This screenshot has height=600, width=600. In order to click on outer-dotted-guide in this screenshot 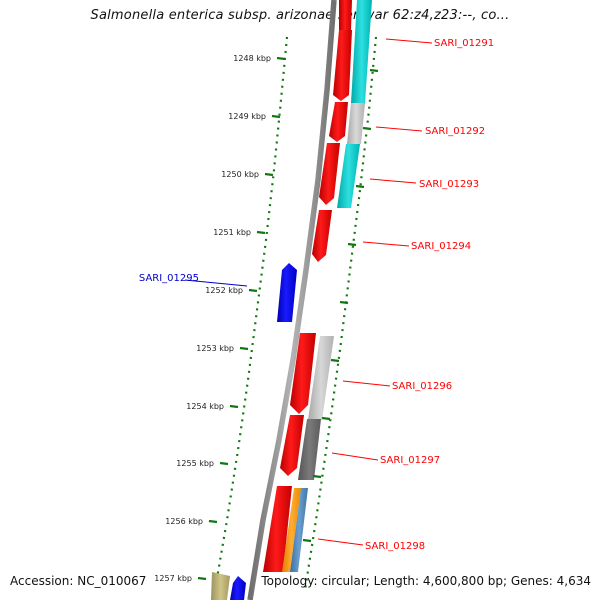, I will do `click(340, 313)`.